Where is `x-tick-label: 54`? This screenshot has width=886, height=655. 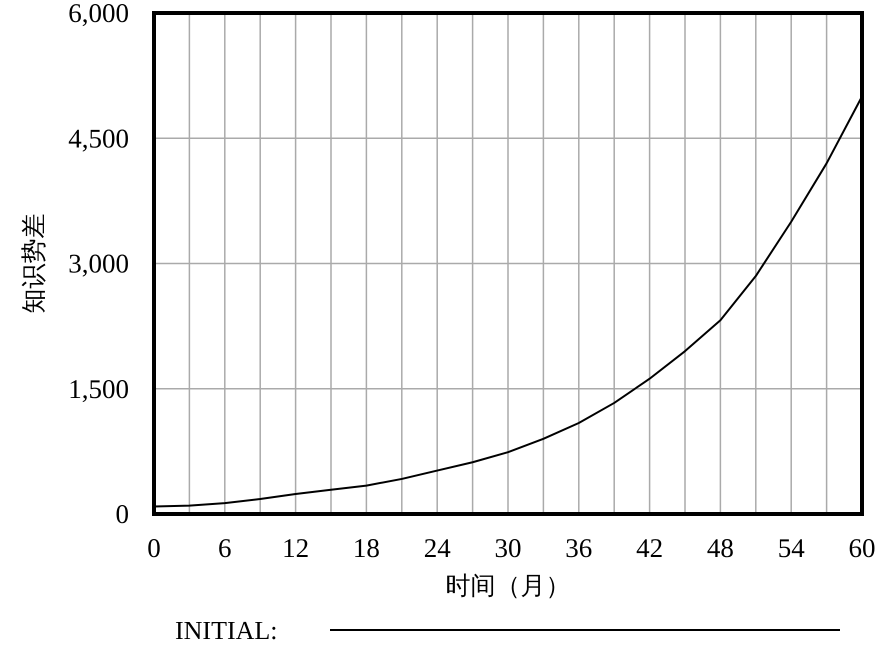
x-tick-label: 54 is located at coordinates (792, 548).